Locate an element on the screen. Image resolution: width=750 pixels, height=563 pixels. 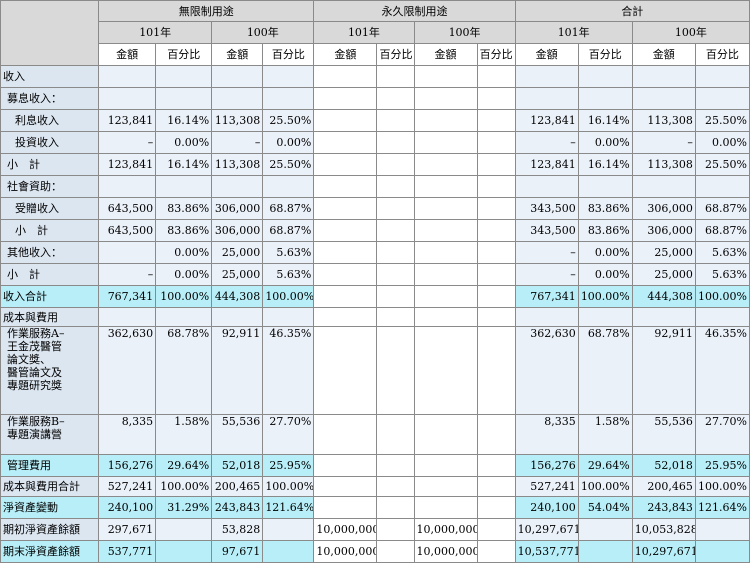
amount-cell: 55,536 is located at coordinates (663, 434).